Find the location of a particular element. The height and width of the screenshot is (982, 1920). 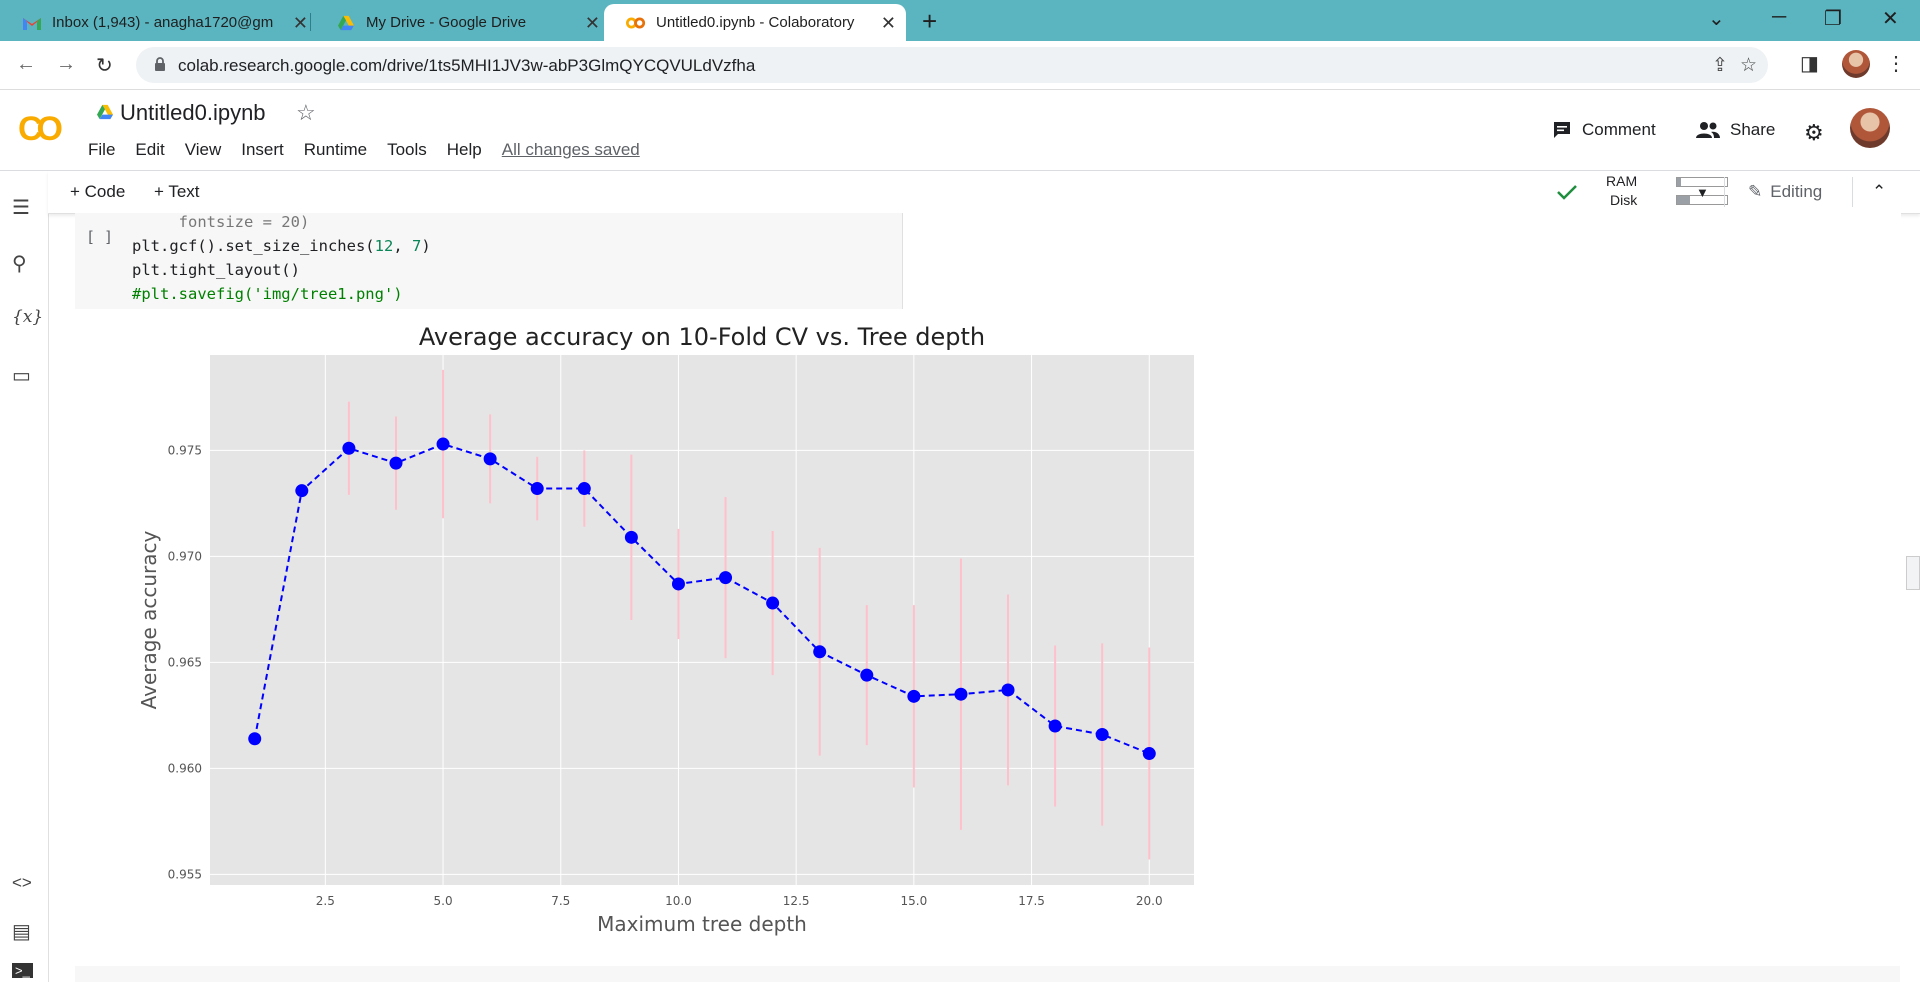

tab-separator is located at coordinates (310, 22).